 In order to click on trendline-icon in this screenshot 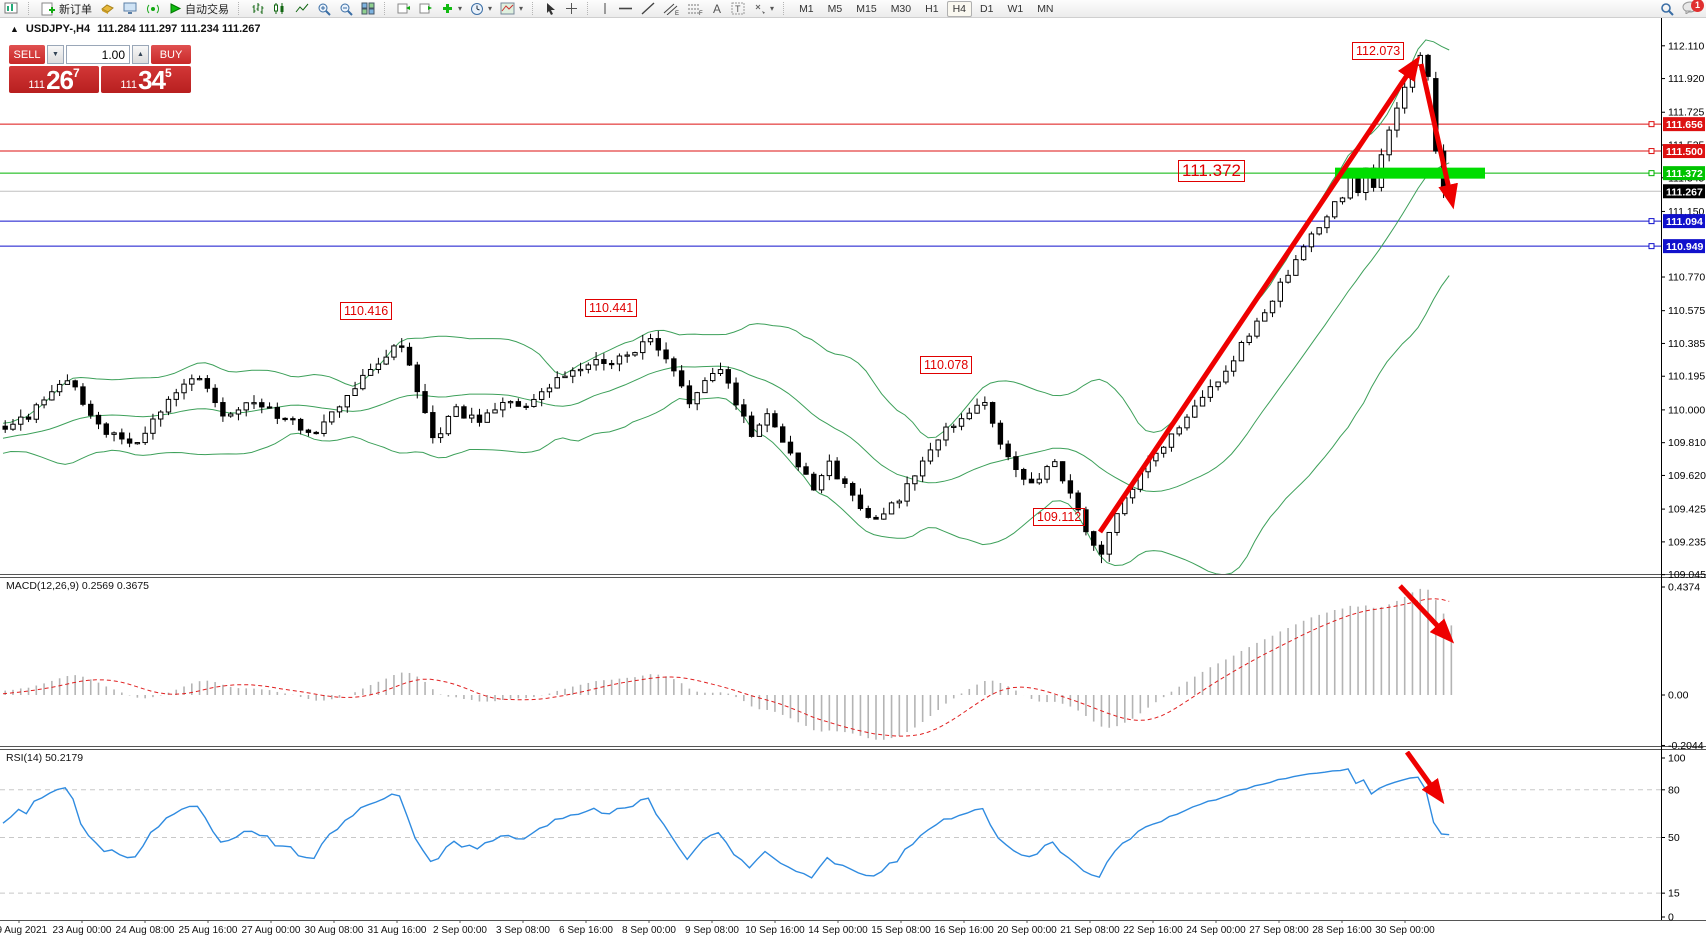, I will do `click(648, 8)`.